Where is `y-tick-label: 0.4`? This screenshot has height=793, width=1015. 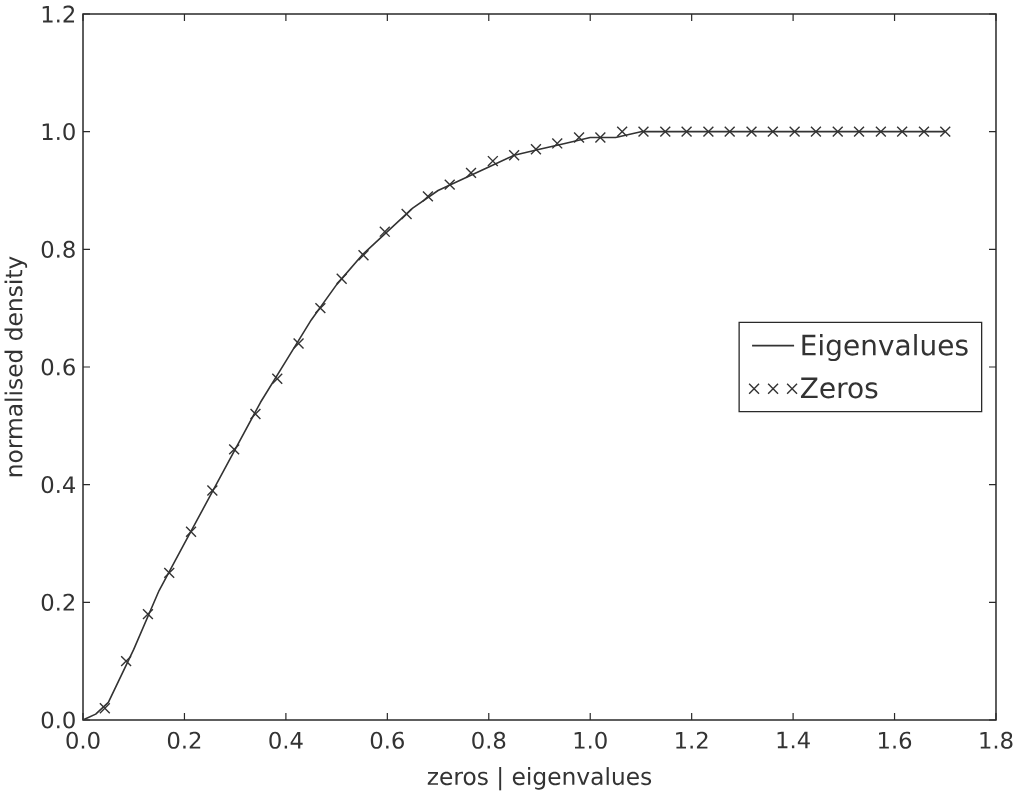
y-tick-label: 0.4 is located at coordinates (58, 485).